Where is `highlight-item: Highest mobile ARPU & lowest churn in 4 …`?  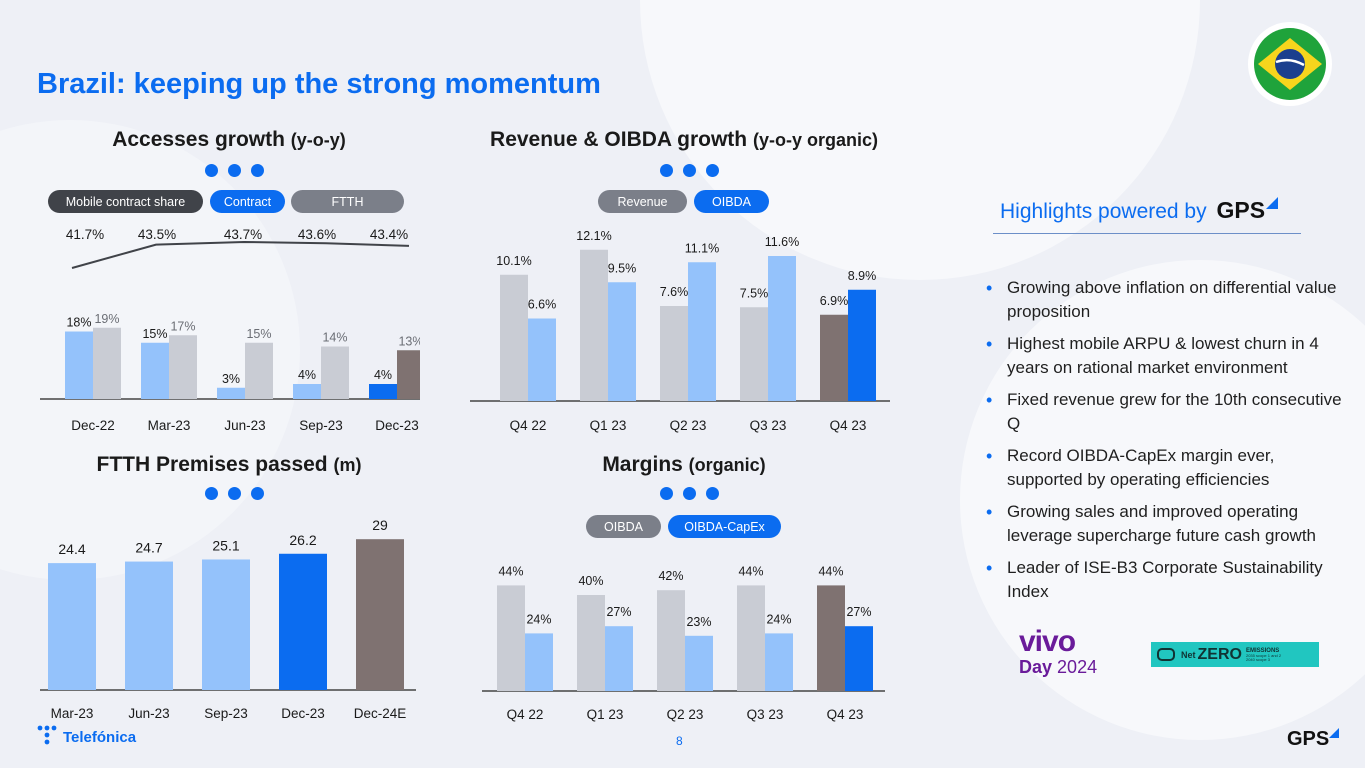
highlight-item: Highest mobile ARPU & lowest churn in 4 … is located at coordinates (1168, 356).